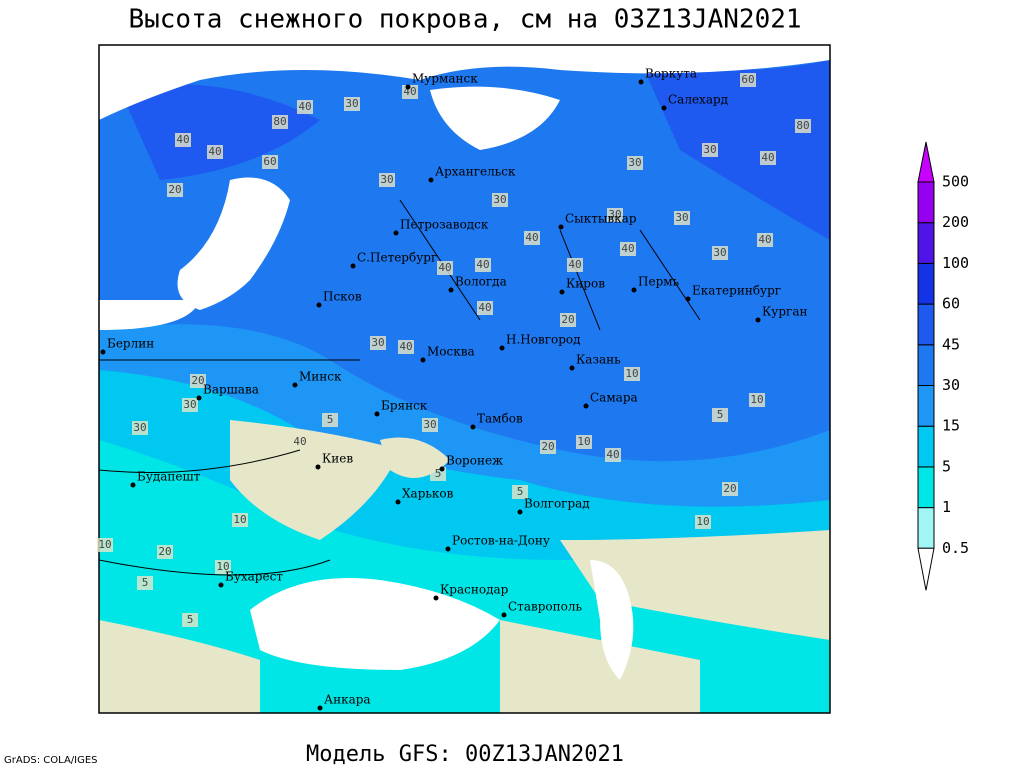 The image size is (1024, 772). What do you see at coordinates (231, 390) in the screenshot?
I see `city-label: Варшава` at bounding box center [231, 390].